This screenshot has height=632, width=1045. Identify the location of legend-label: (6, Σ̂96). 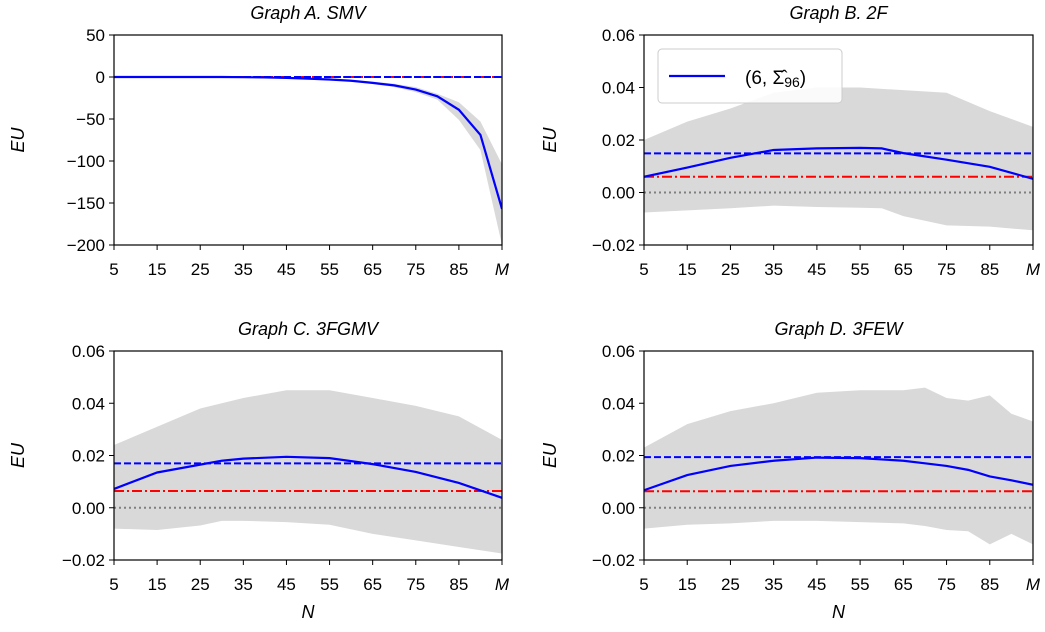
(775, 79).